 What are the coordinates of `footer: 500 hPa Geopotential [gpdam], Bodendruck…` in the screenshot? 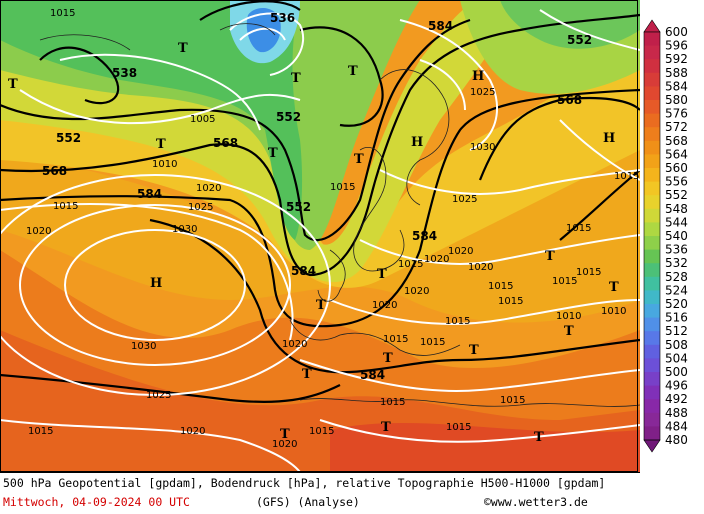 It's located at (320, 493).